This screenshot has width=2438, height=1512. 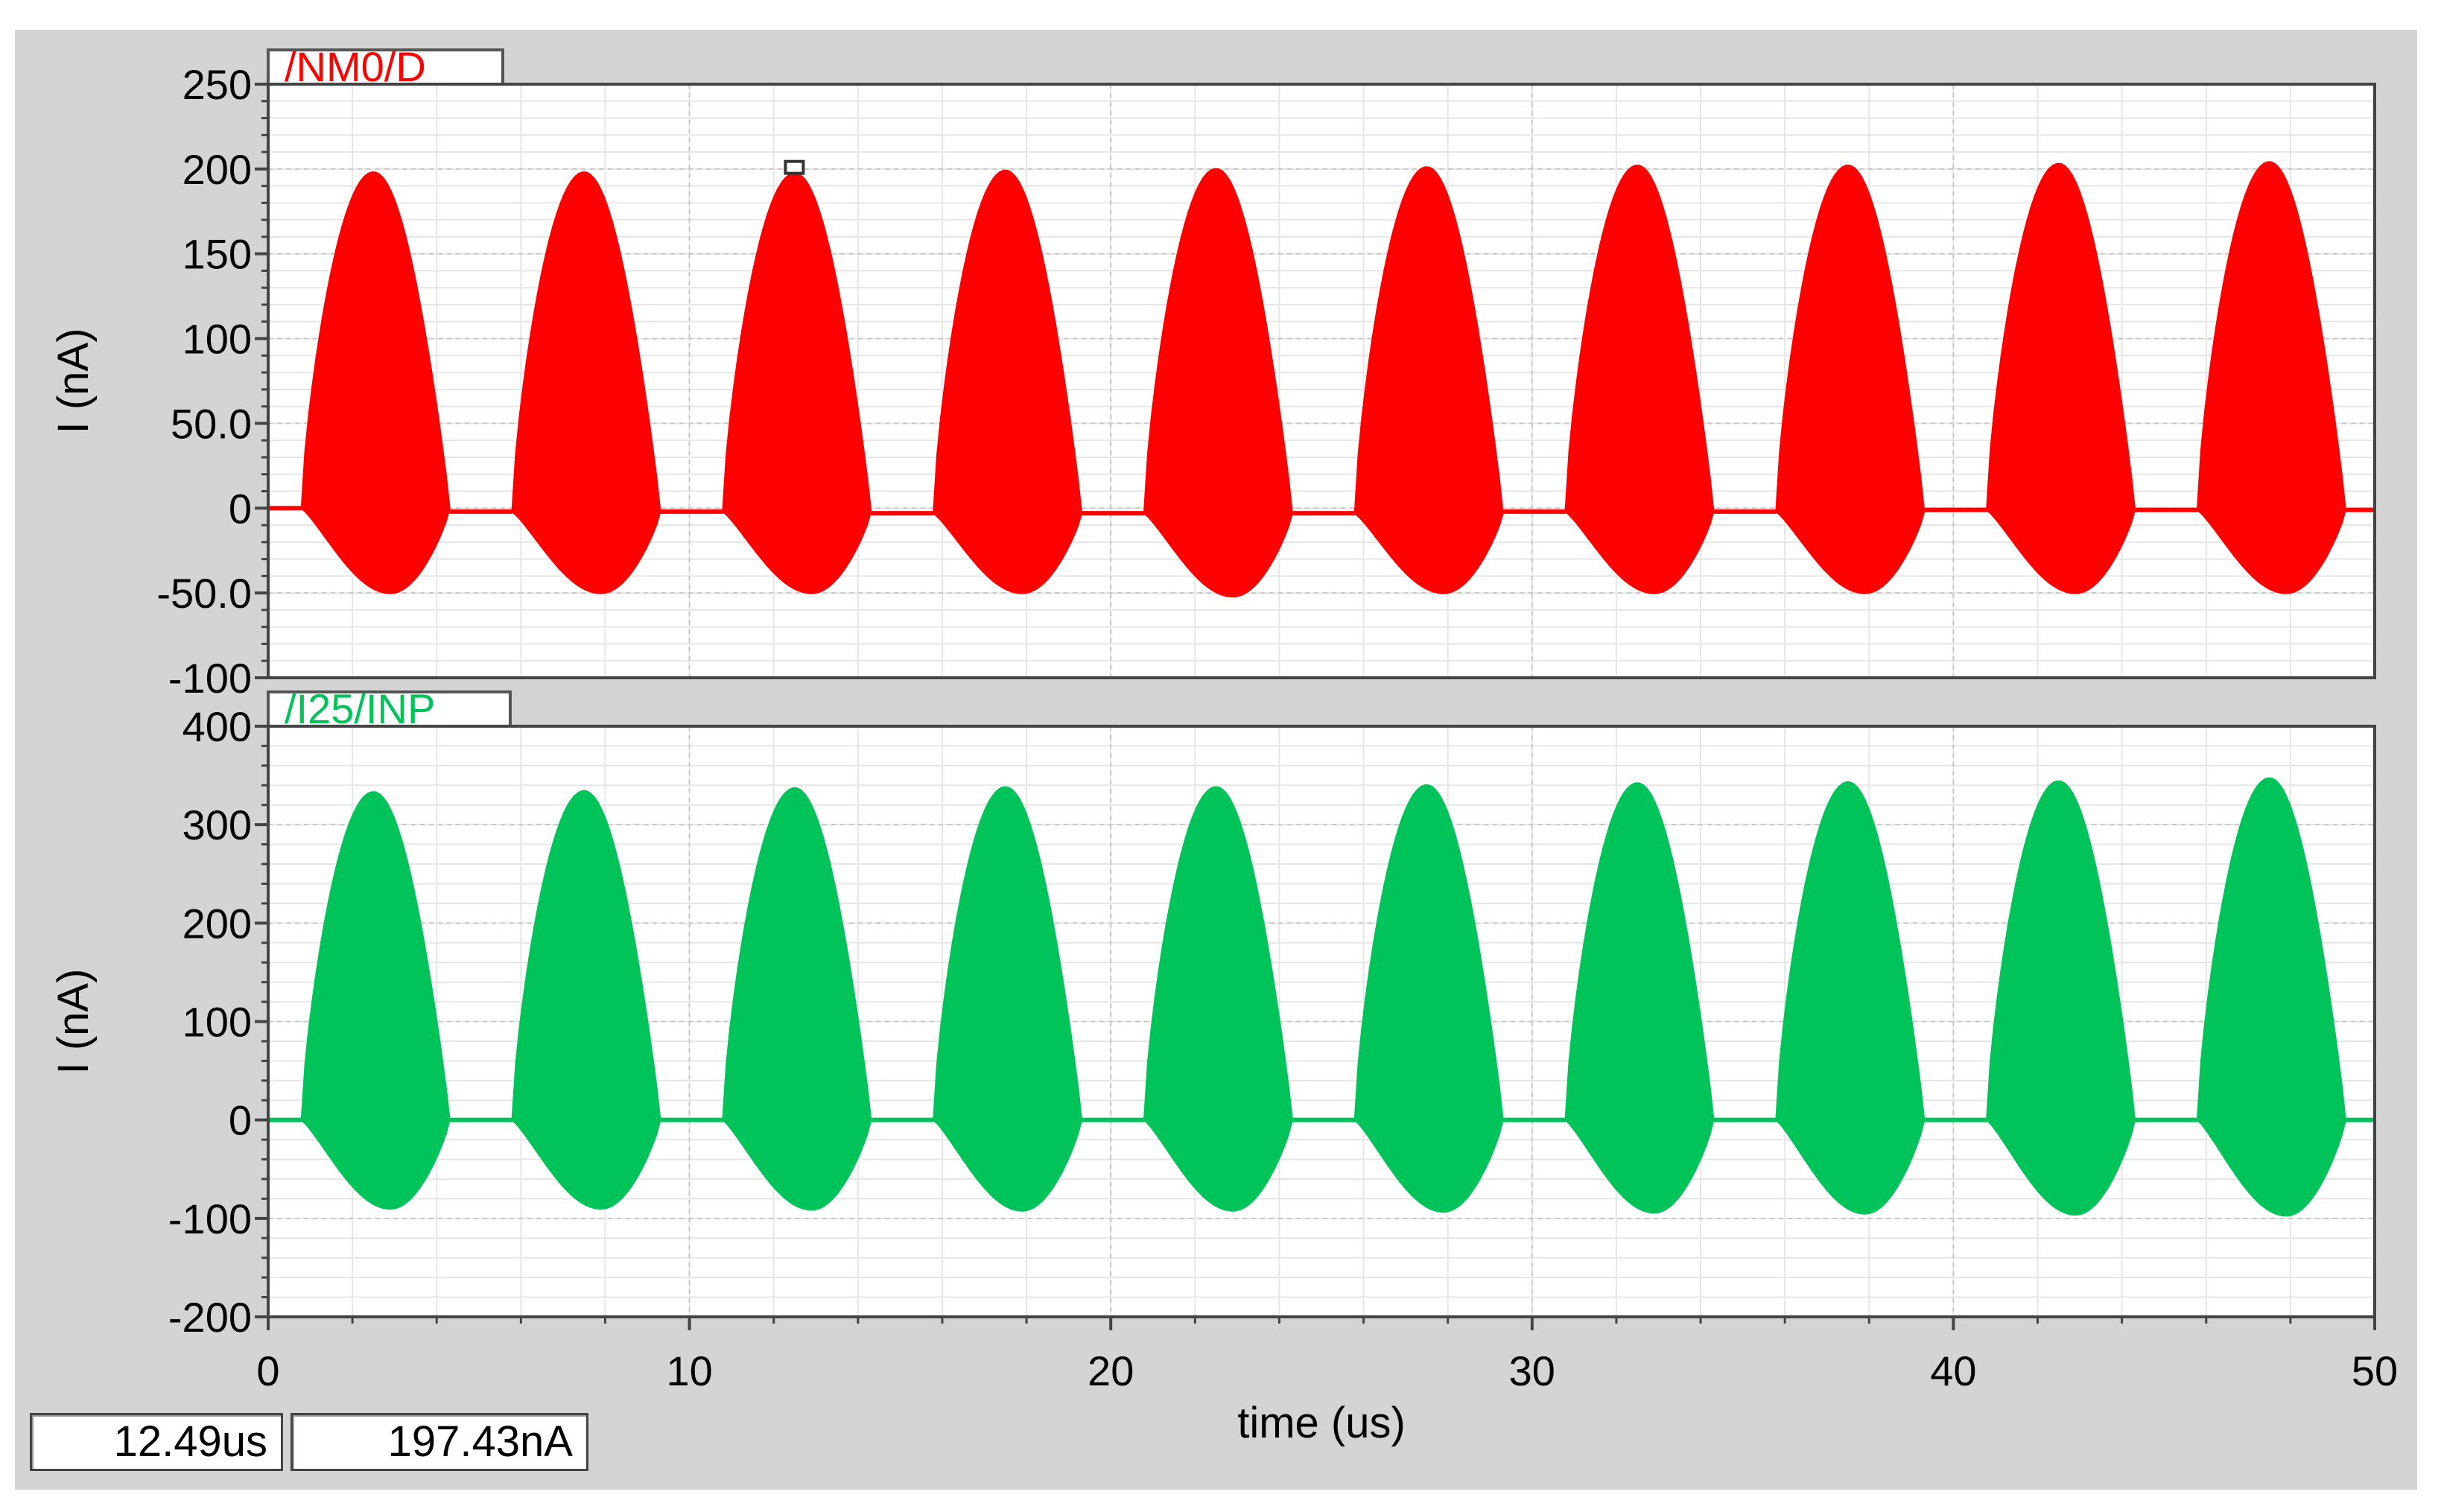 I want to click on x-tick-label: 10, so click(x=689, y=1370).